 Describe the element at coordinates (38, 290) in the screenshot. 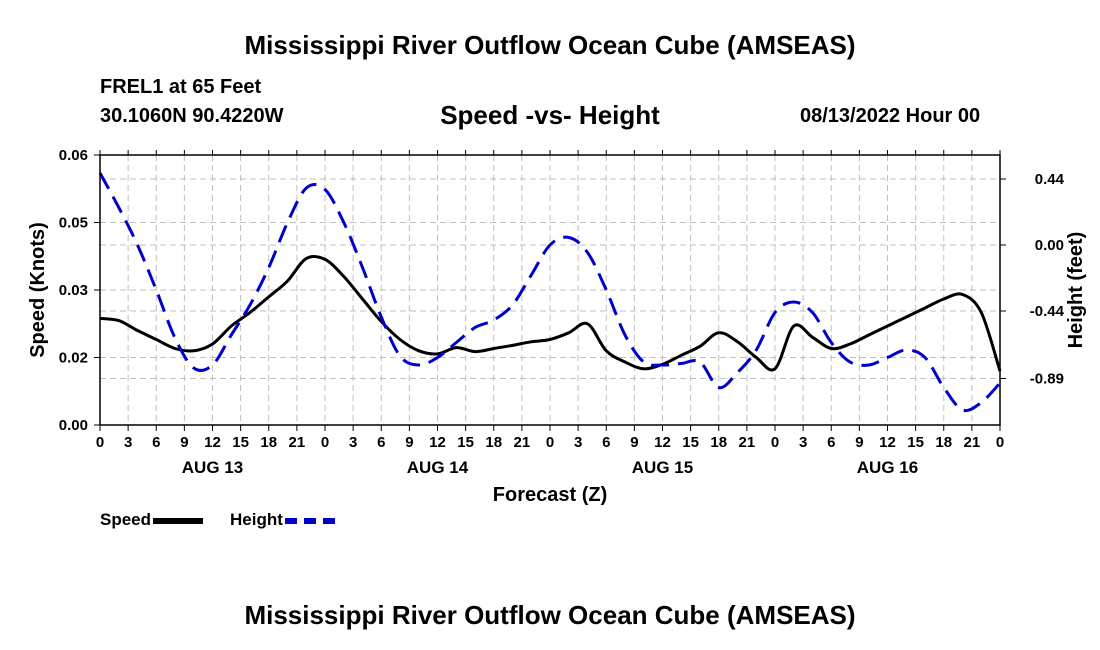

I see `y-axis-label: Speed (Knots)` at that location.